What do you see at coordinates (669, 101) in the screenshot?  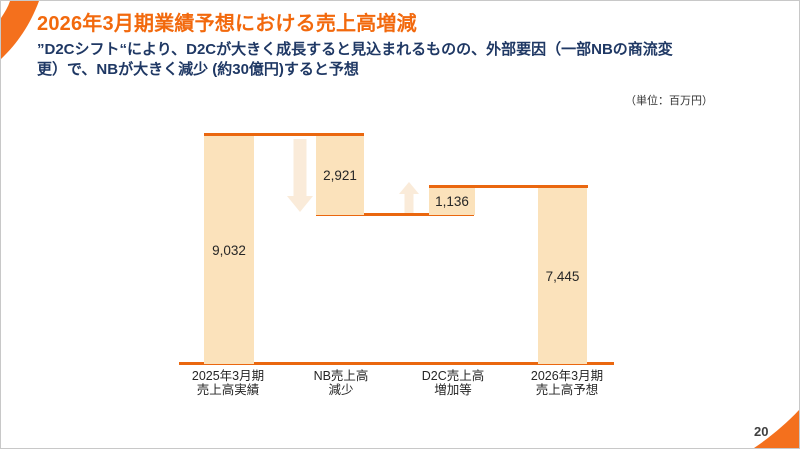 I see `unit-label: （単位：百万円）` at bounding box center [669, 101].